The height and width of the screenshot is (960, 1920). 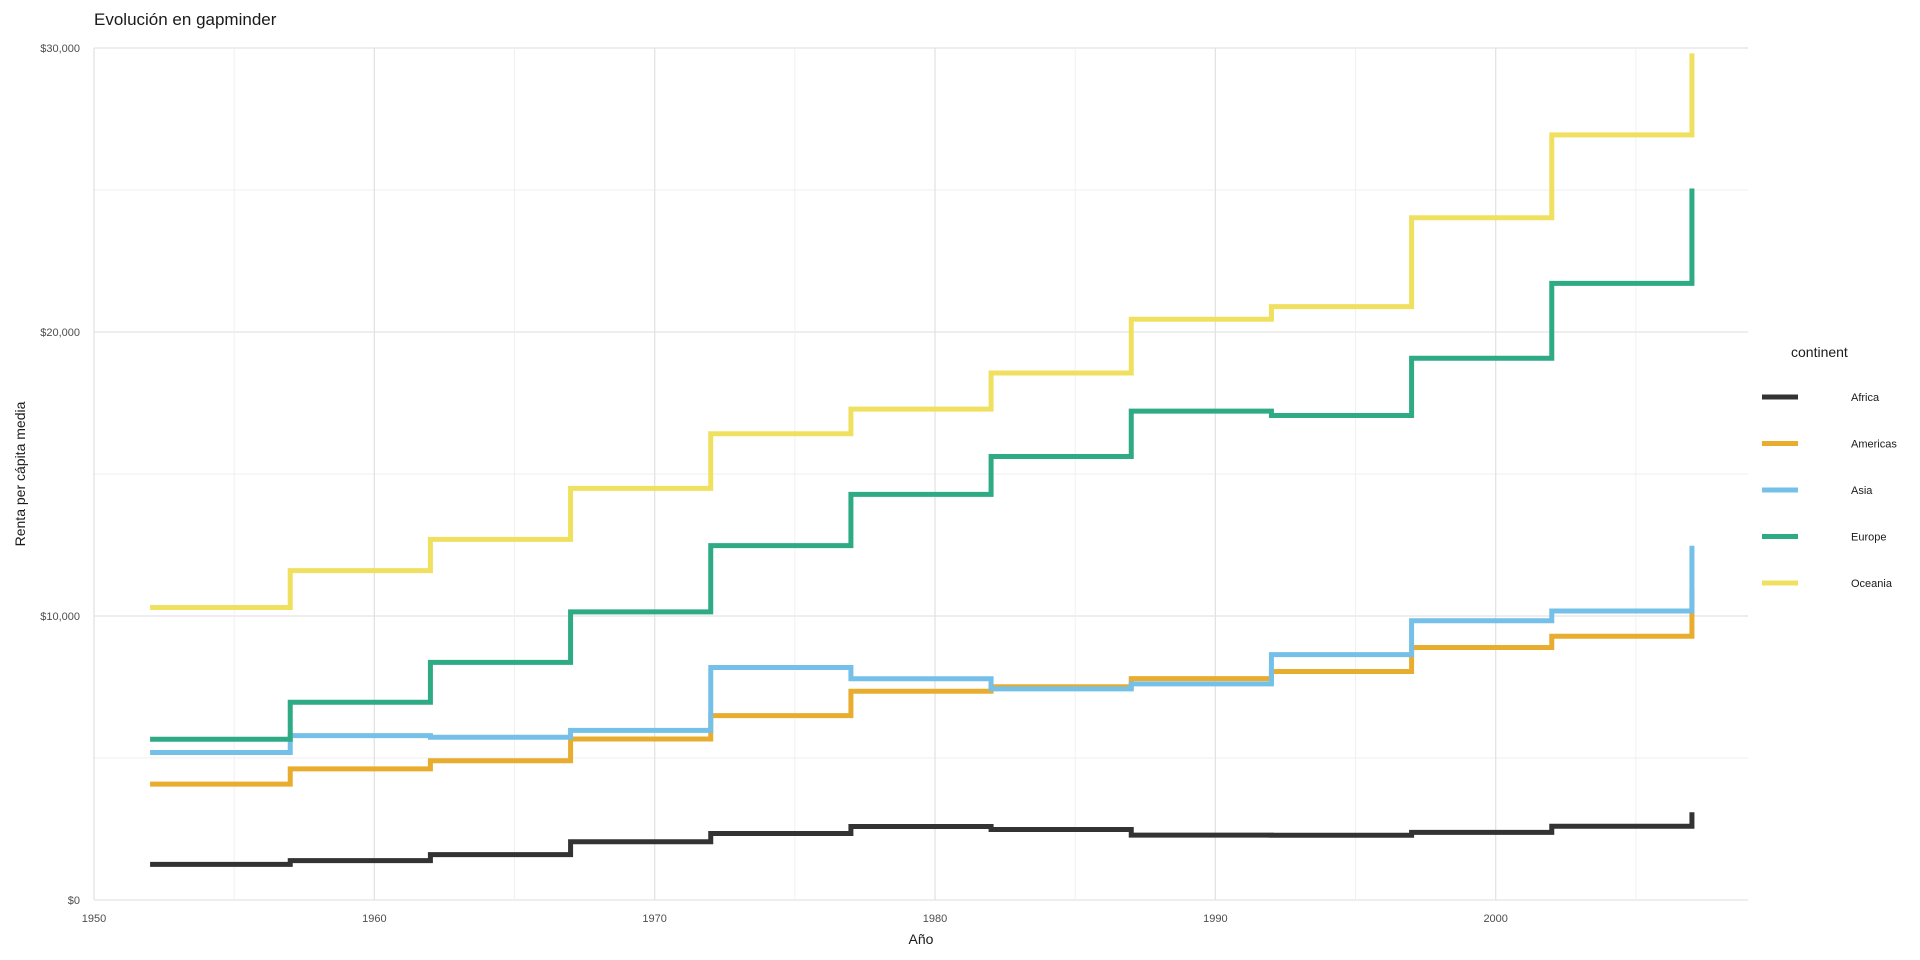 I want to click on legend-label: Asia, so click(x=1862, y=491).